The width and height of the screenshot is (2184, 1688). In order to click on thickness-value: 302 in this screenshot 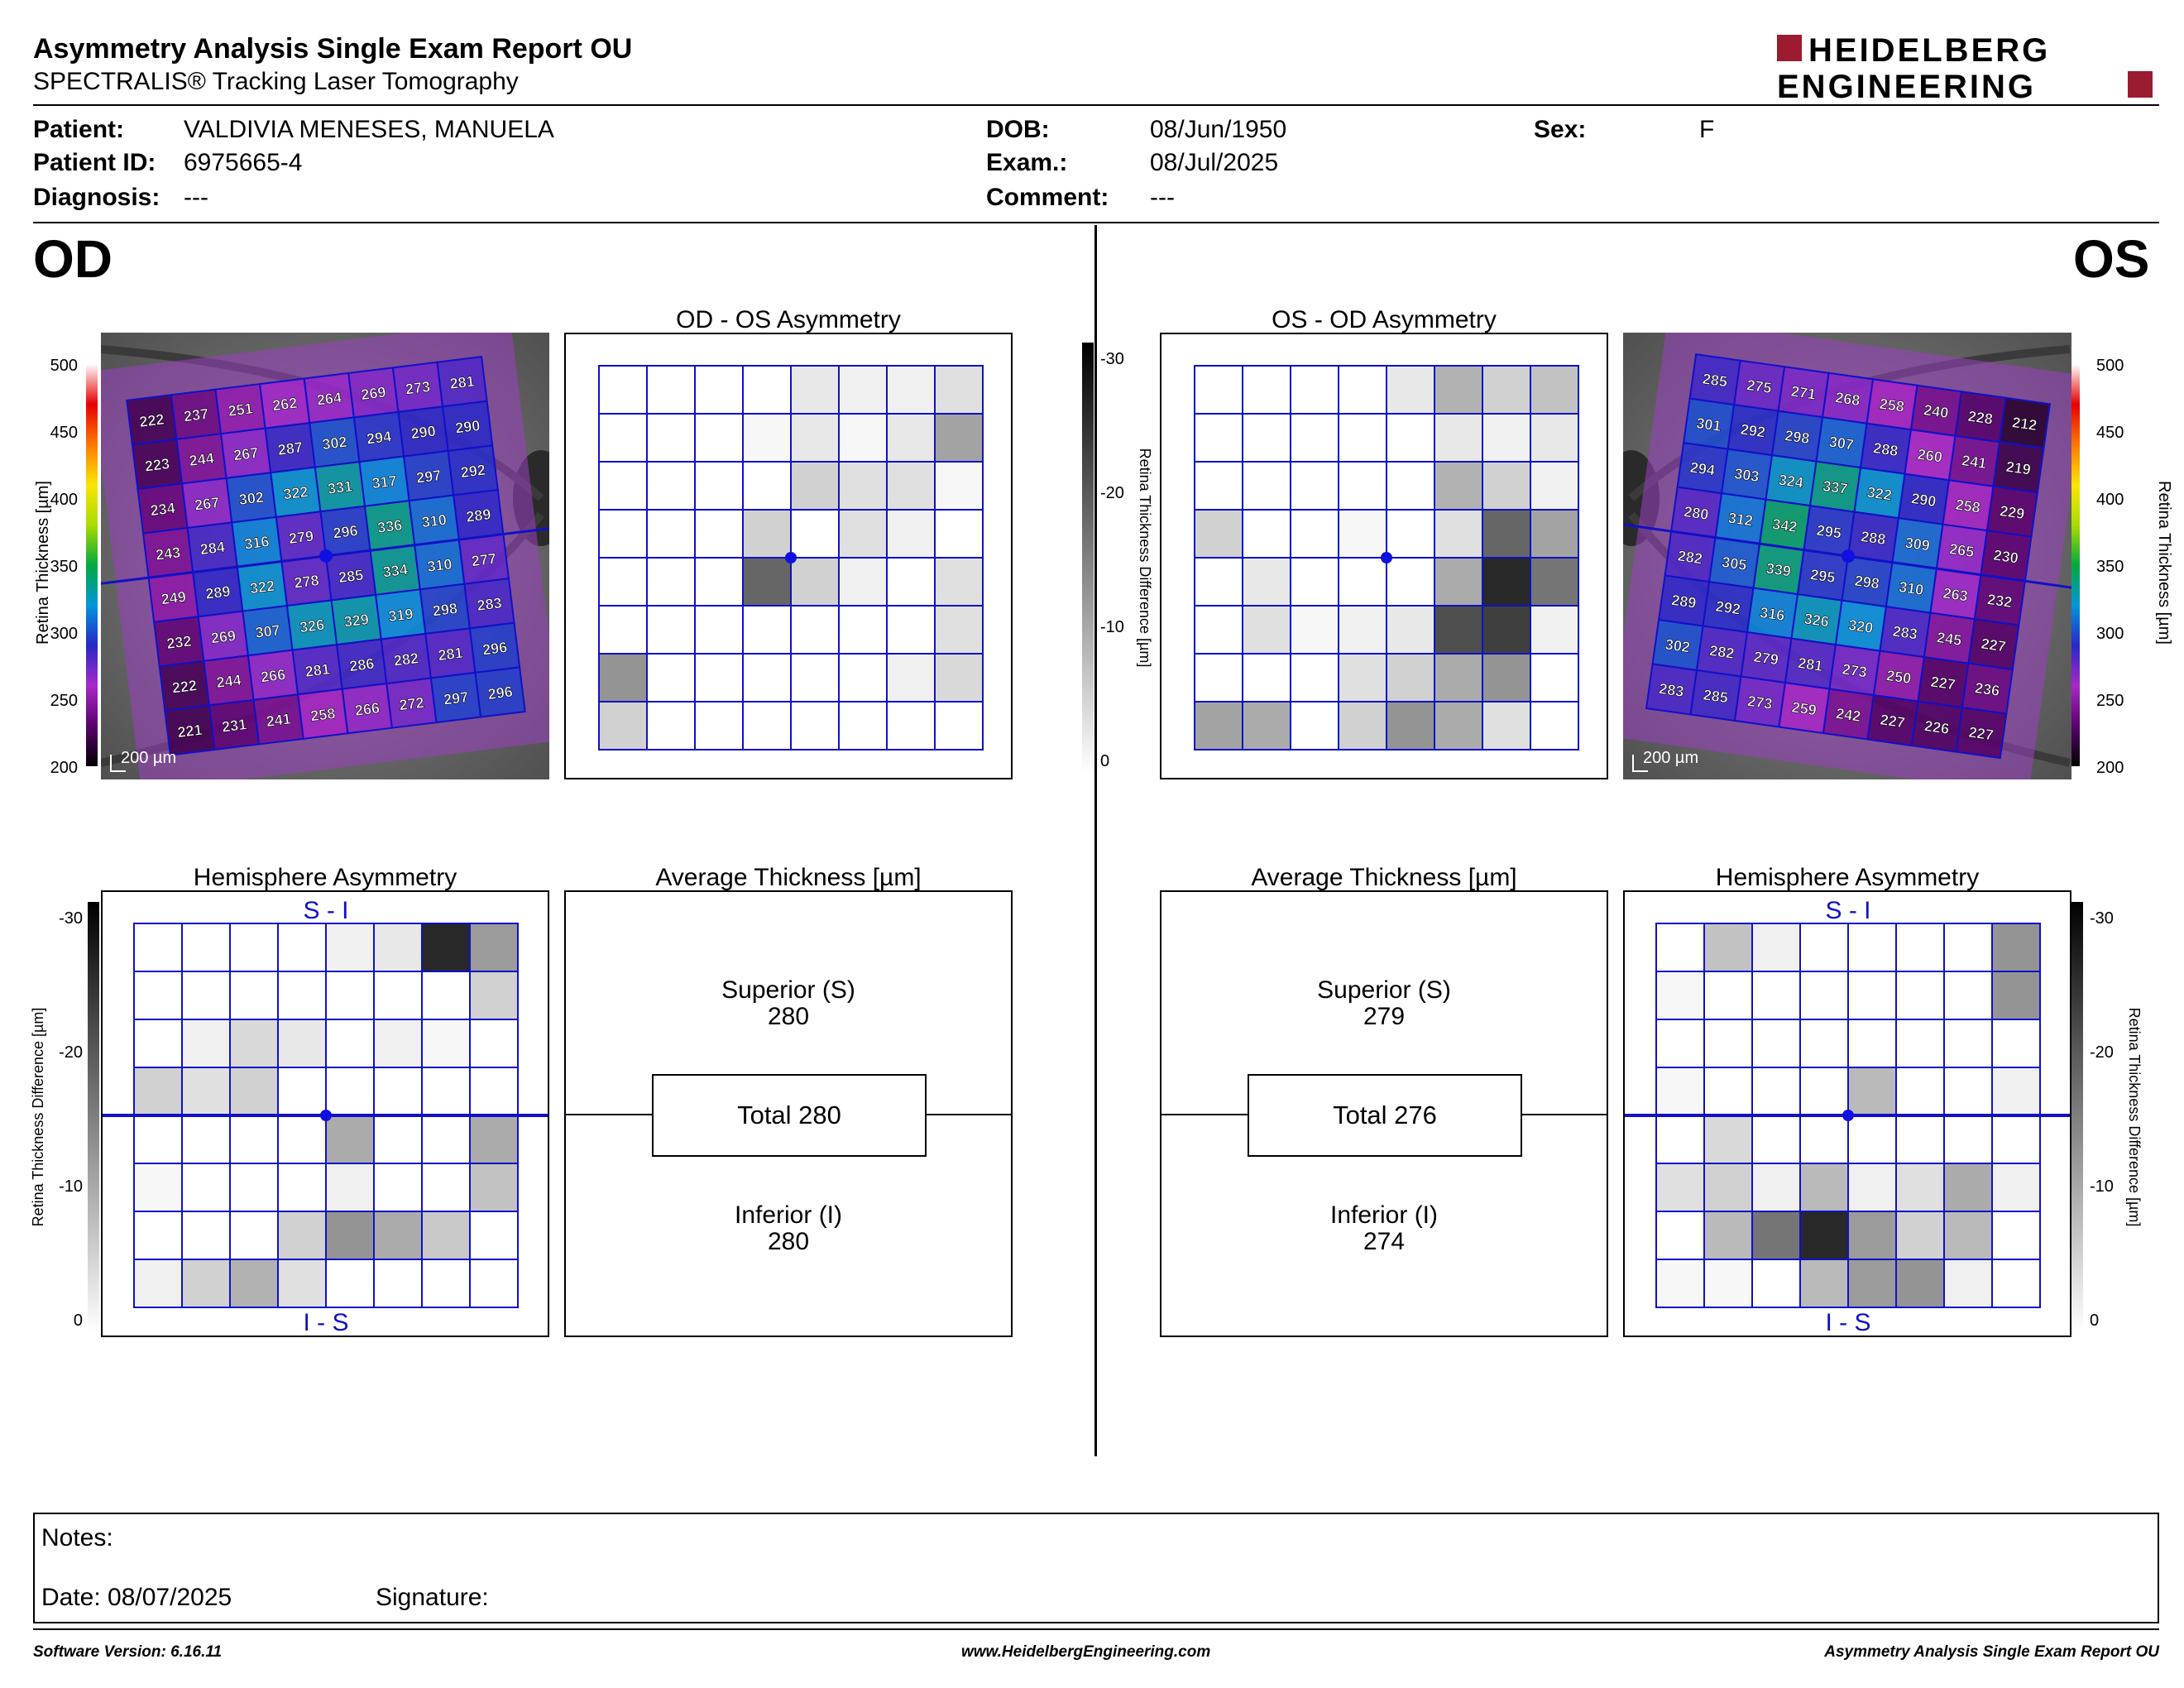, I will do `click(251, 499)`.